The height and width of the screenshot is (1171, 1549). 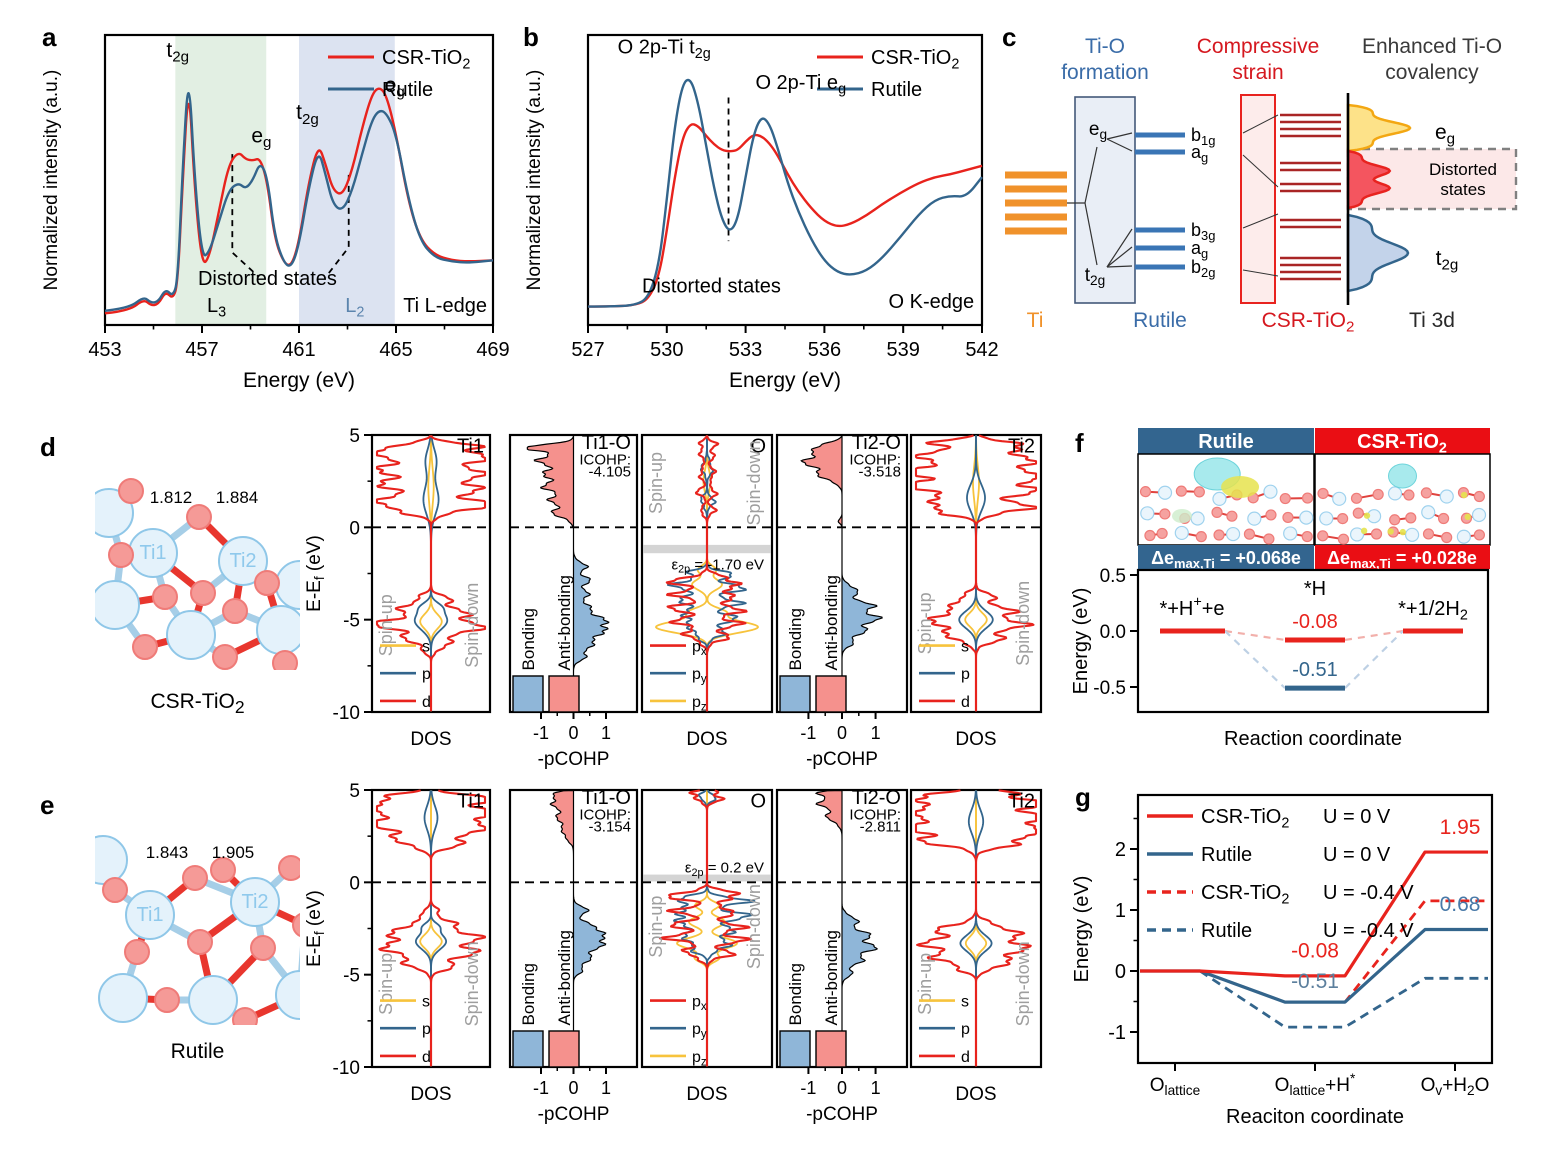 What do you see at coordinates (699, 649) in the screenshot?
I see `dos-legend-label: px` at bounding box center [699, 649].